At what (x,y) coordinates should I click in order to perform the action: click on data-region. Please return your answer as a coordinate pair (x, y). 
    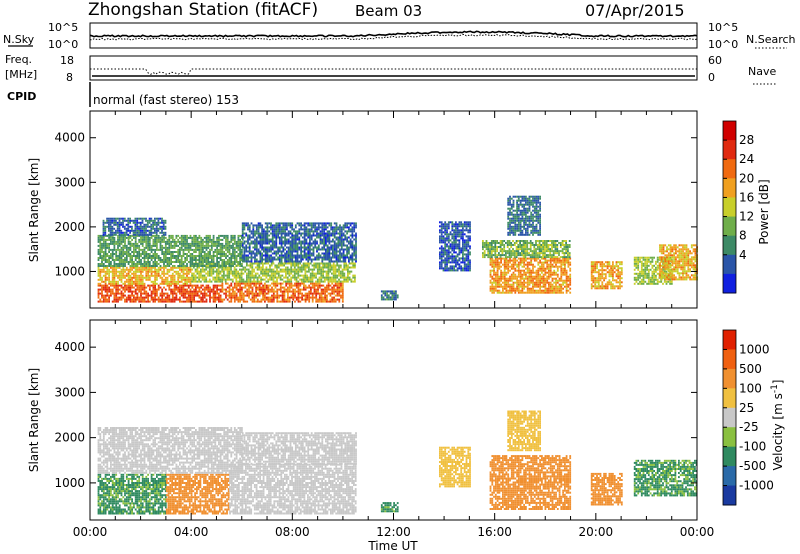
    Looking at the image, I should click on (144, 275).